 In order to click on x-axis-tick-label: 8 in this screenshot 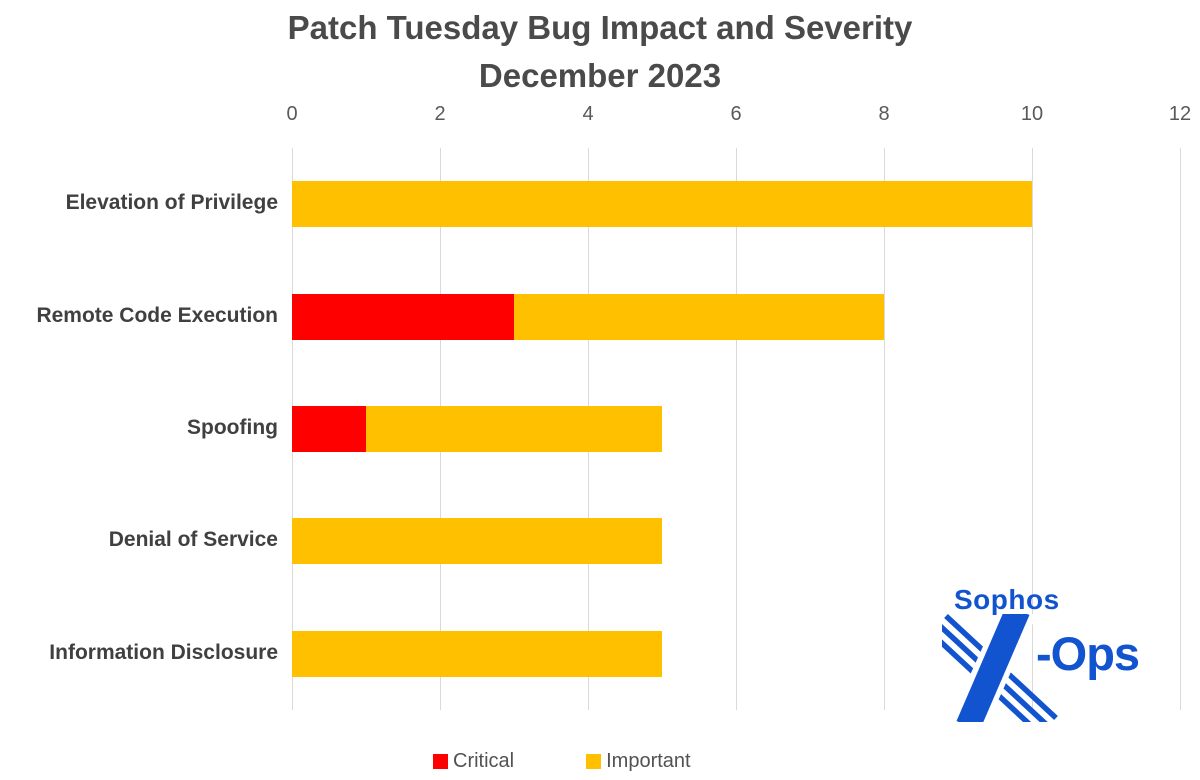, I will do `click(884, 114)`.